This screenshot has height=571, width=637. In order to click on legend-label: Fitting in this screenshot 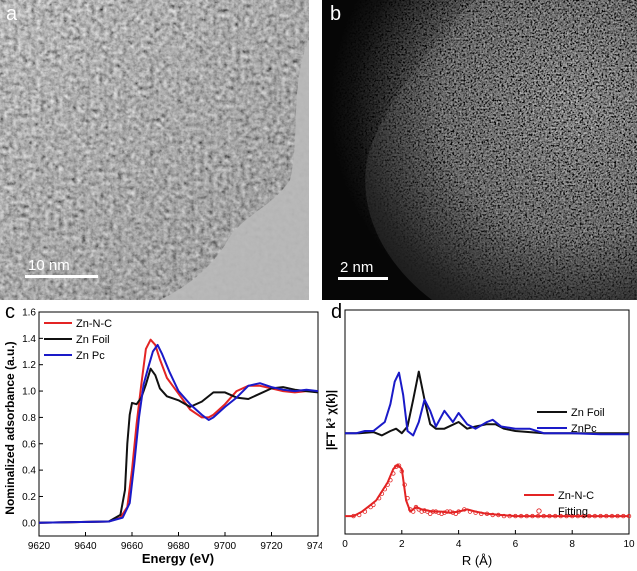, I will do `click(573, 512)`.